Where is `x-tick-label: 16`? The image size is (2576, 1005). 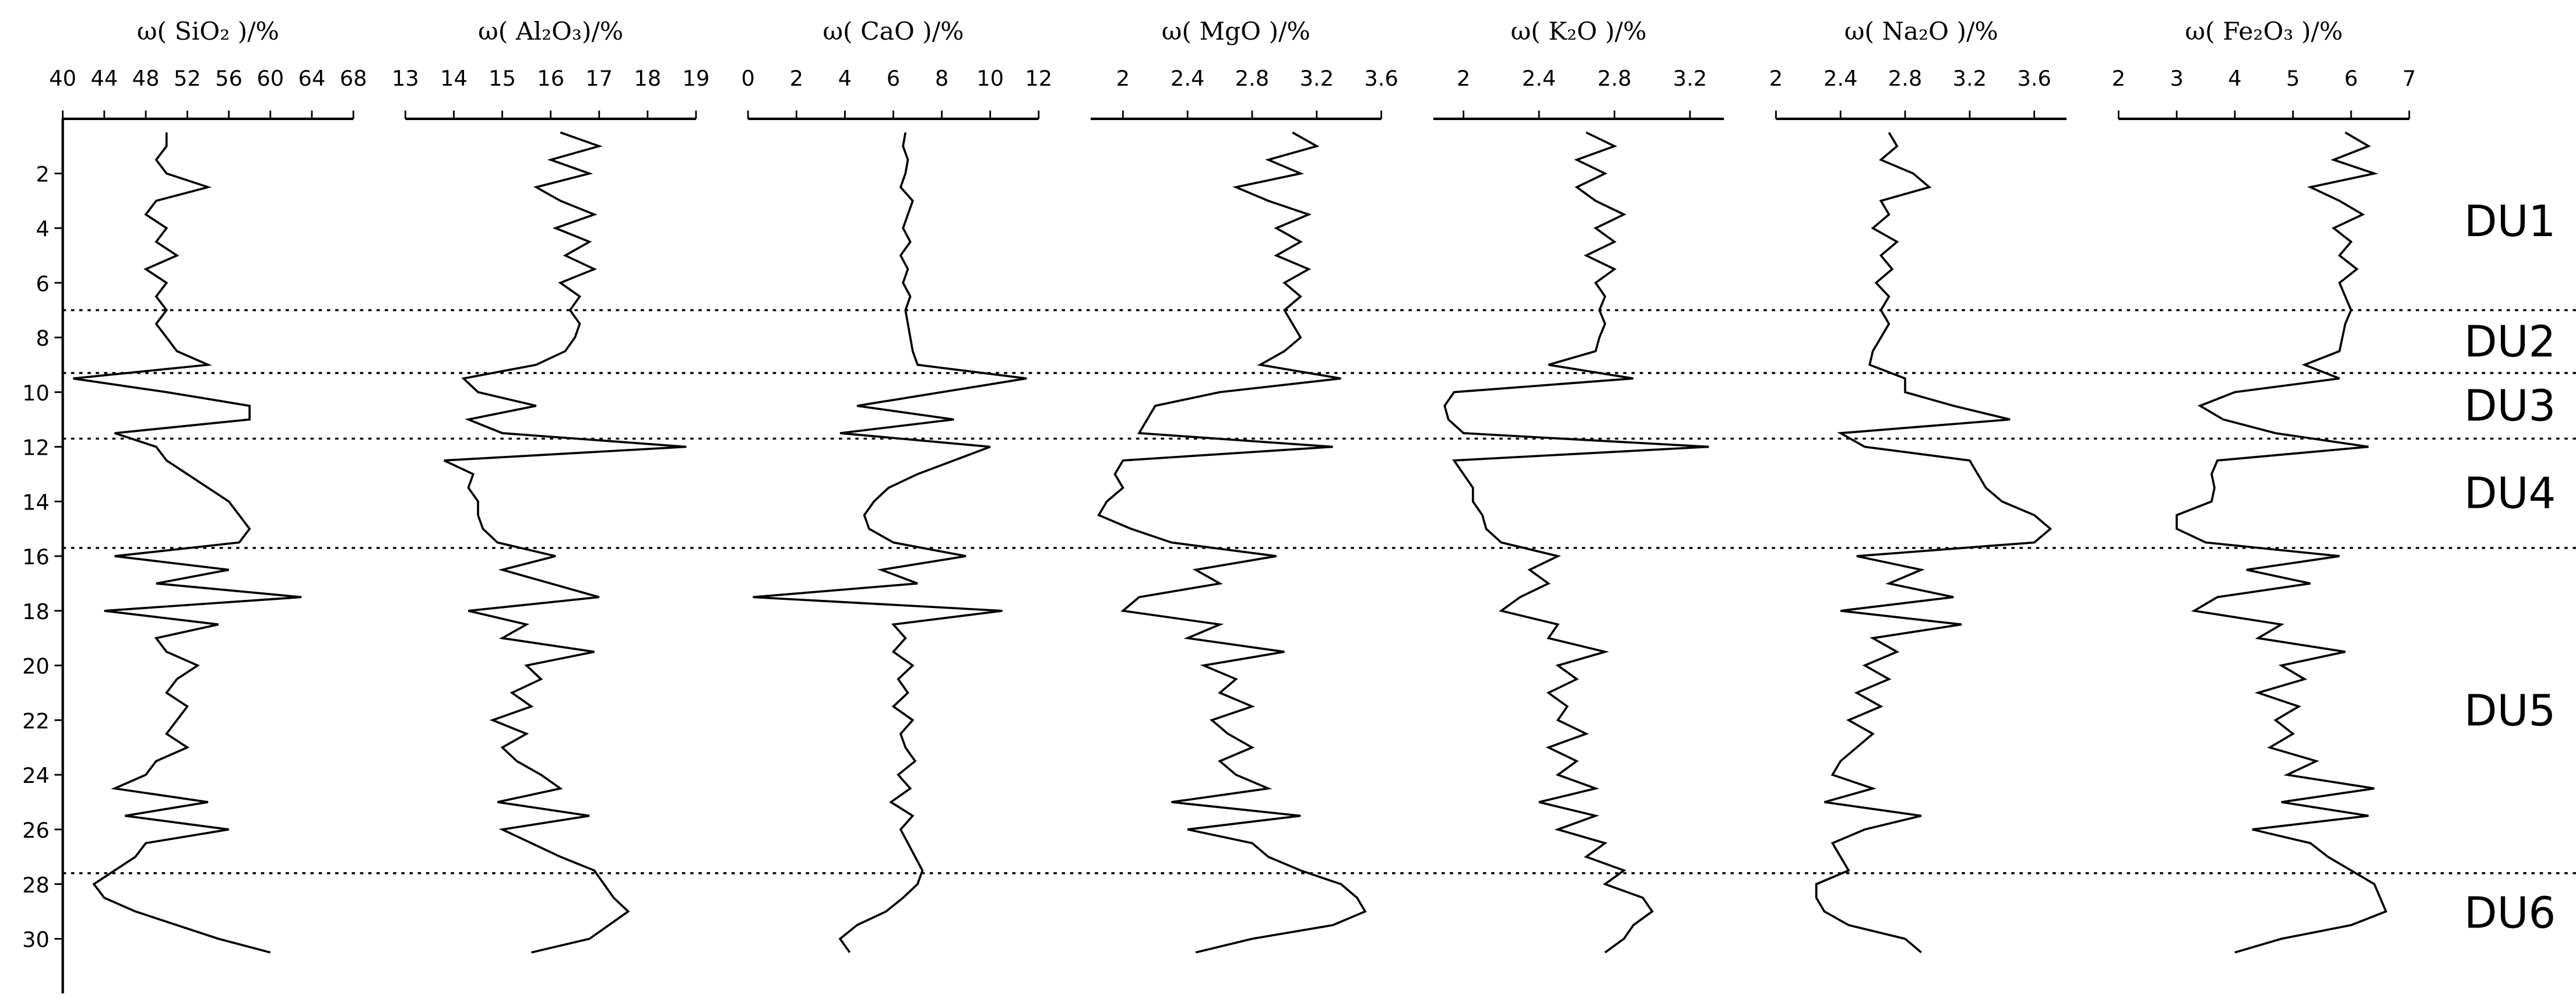
x-tick-label: 16 is located at coordinates (550, 78).